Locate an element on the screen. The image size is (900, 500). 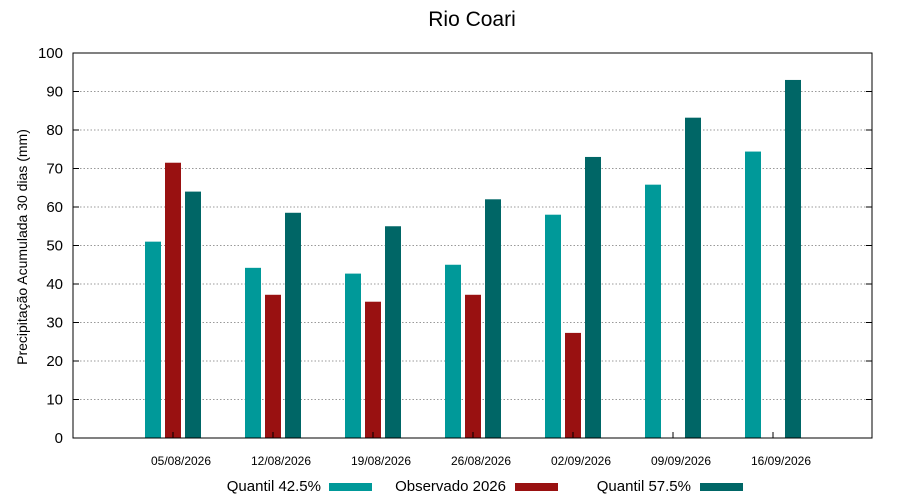
bar-quantil-57-5--0 is located at coordinates (193, 314).